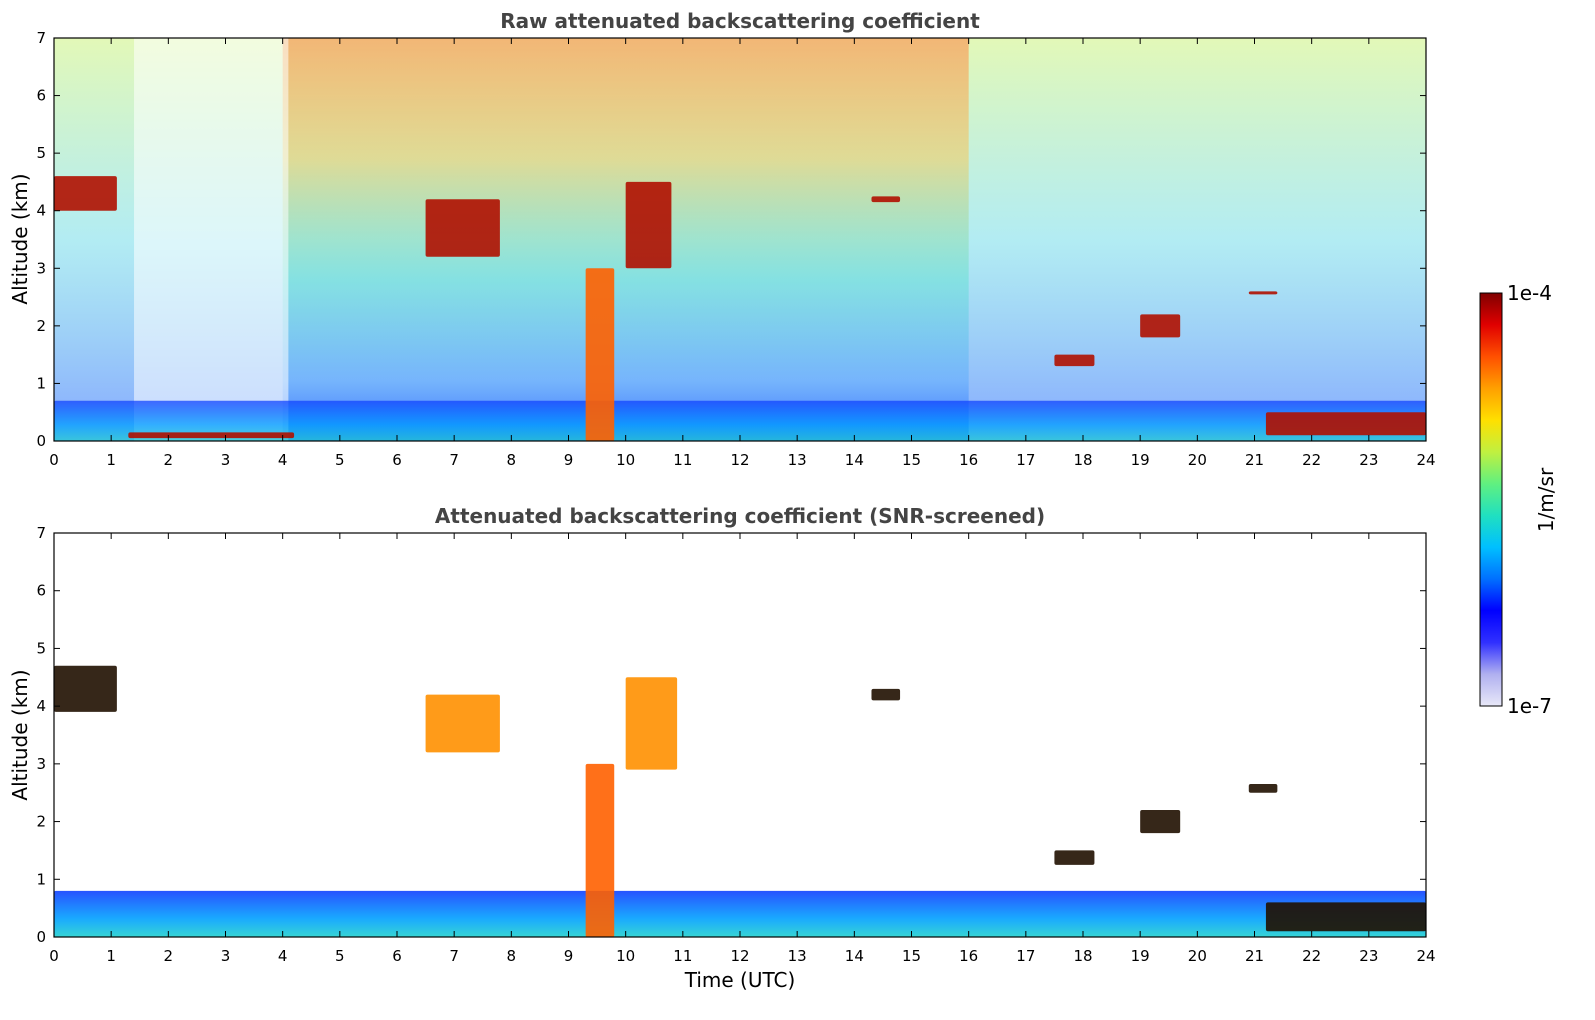  Describe the element at coordinates (1529, 706) in the screenshot. I see `colorbar-min-label: 1e-7` at that location.